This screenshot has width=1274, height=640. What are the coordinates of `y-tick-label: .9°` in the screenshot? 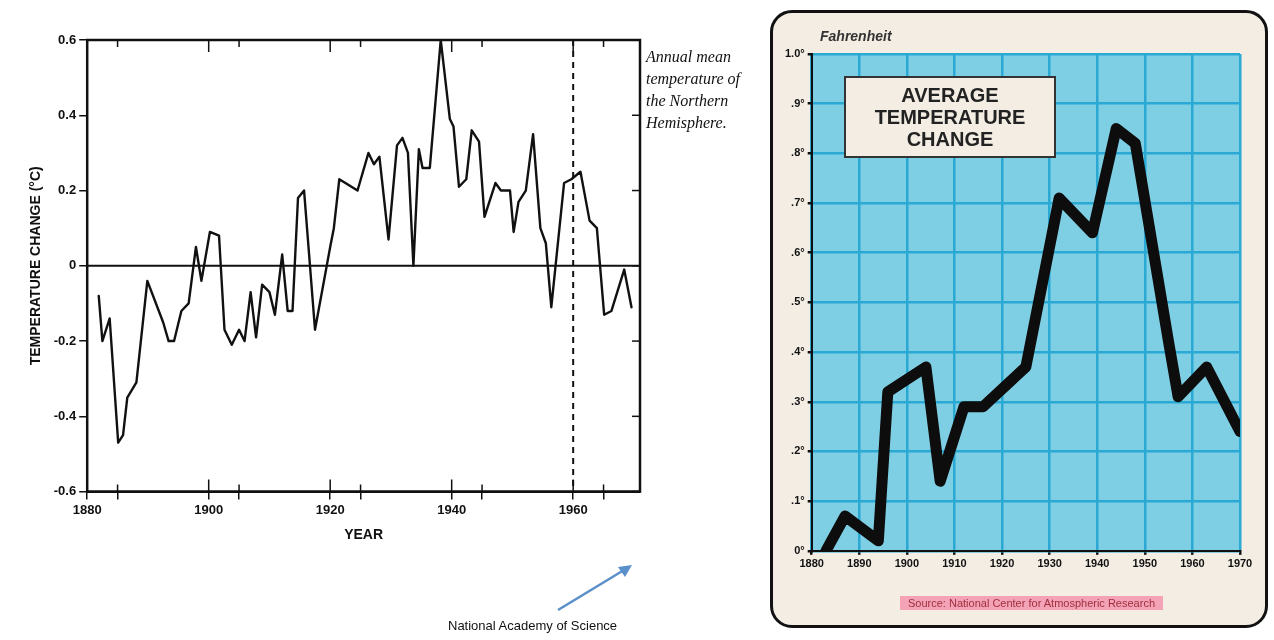 It's located at (798, 102).